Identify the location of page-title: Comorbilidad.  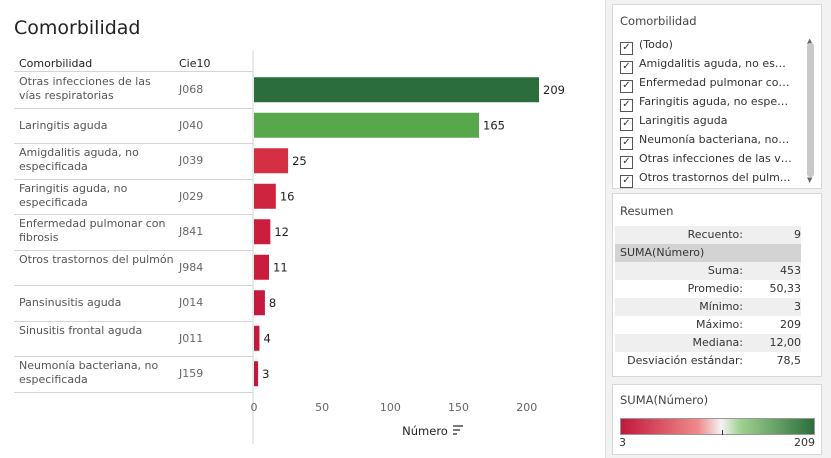
(77, 28).